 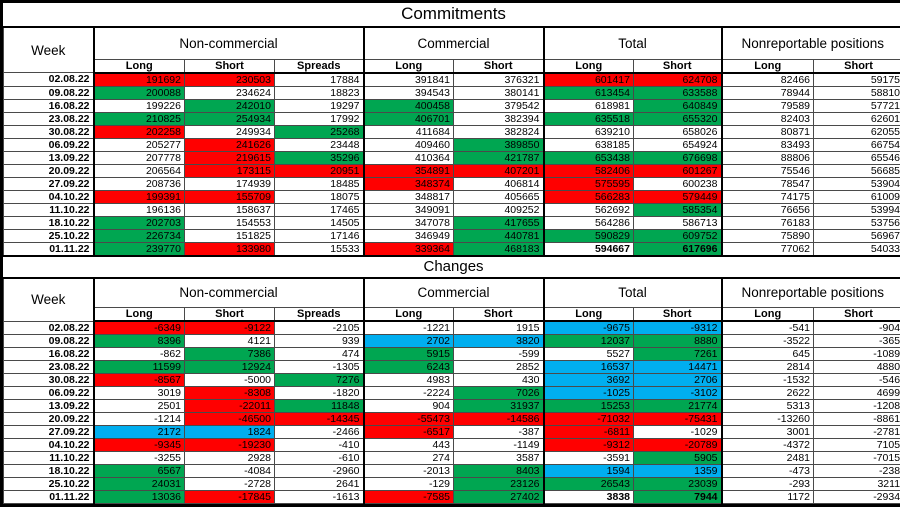 What do you see at coordinates (408, 367) in the screenshot?
I see `value-cell: 6243` at bounding box center [408, 367].